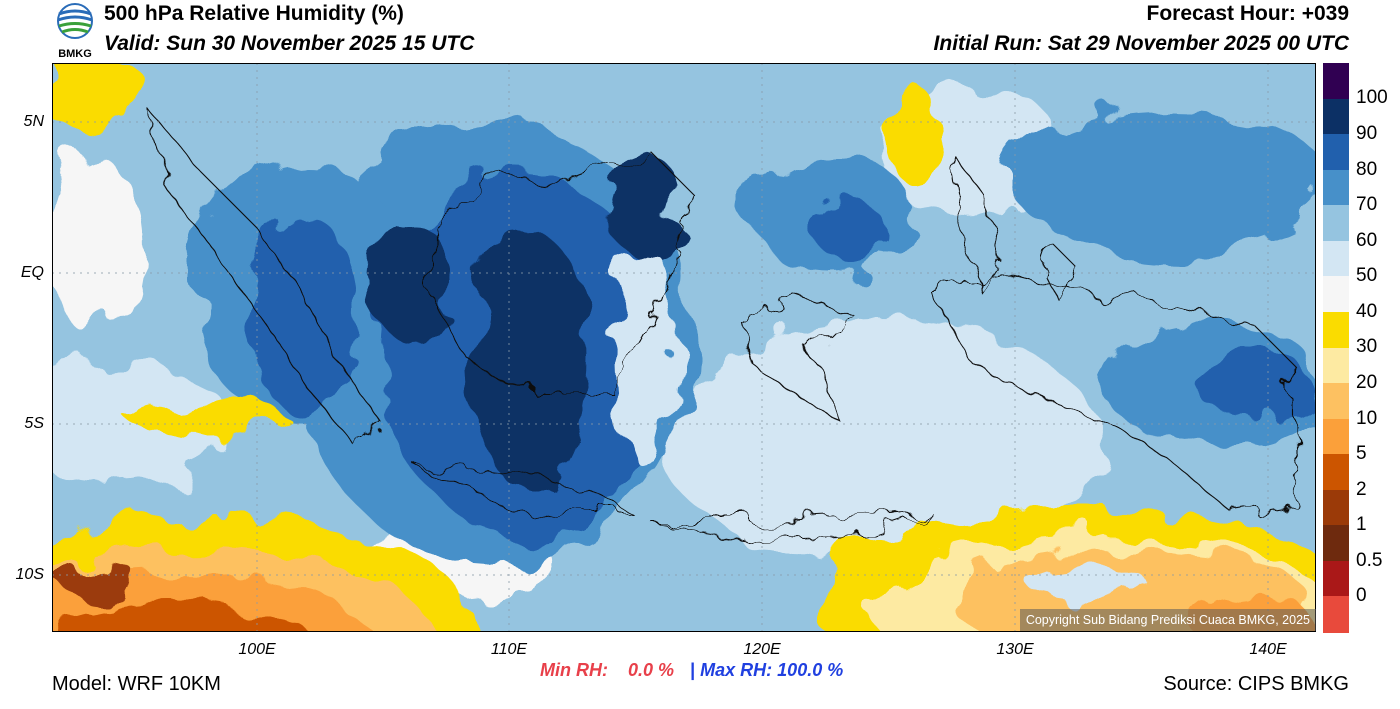 The height and width of the screenshot is (709, 1400). What do you see at coordinates (1361, 453) in the screenshot?
I see `legend-label-5: 5` at bounding box center [1361, 453].